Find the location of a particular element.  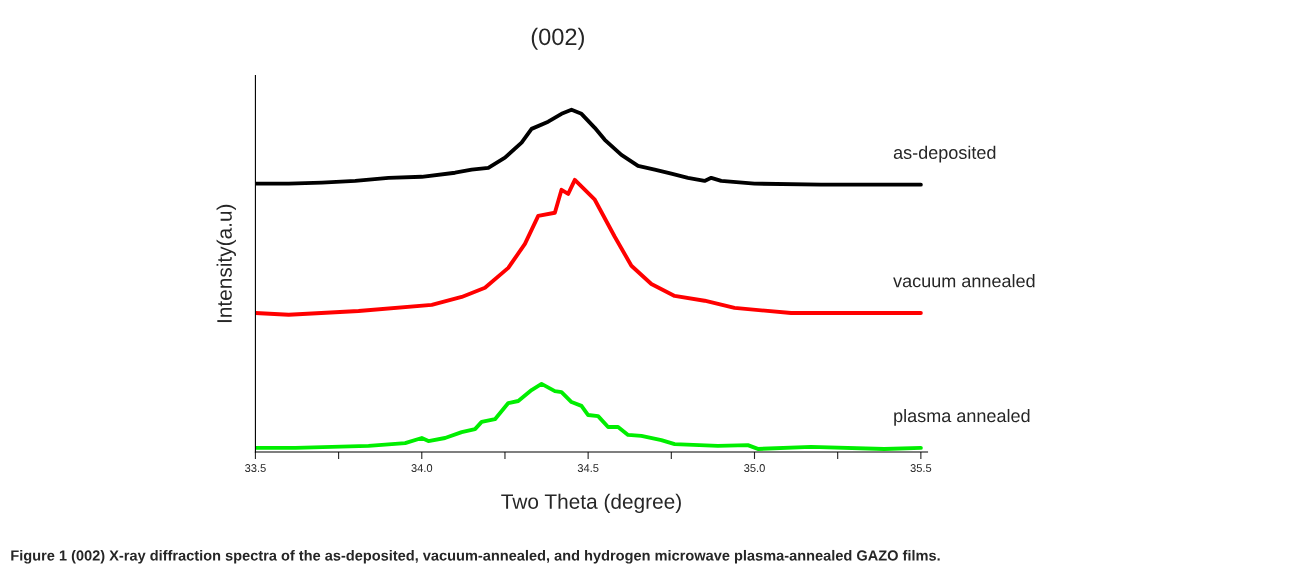

x-tick-label: 33.5 is located at coordinates (255, 468).